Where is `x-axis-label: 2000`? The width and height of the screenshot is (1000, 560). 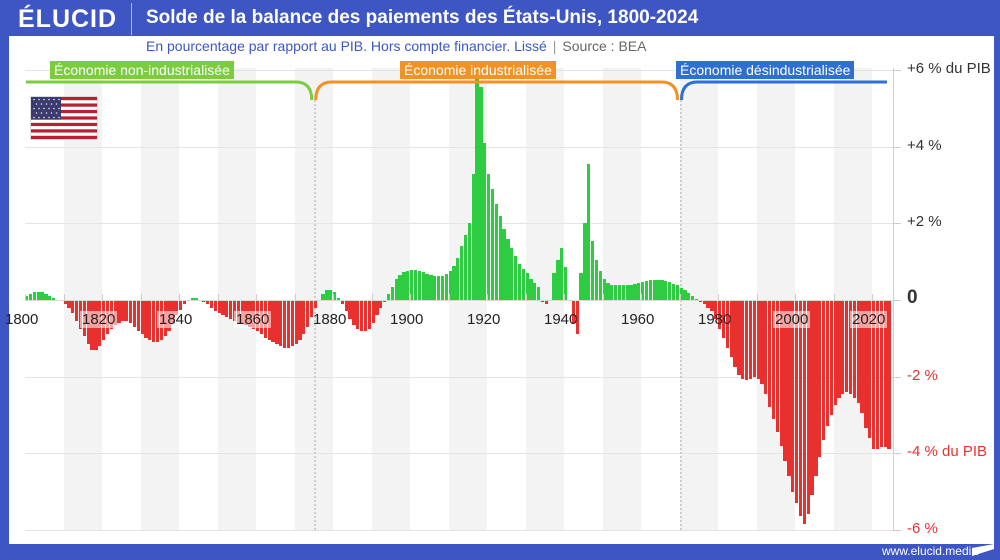 x-axis-label: 2000 is located at coordinates (792, 319).